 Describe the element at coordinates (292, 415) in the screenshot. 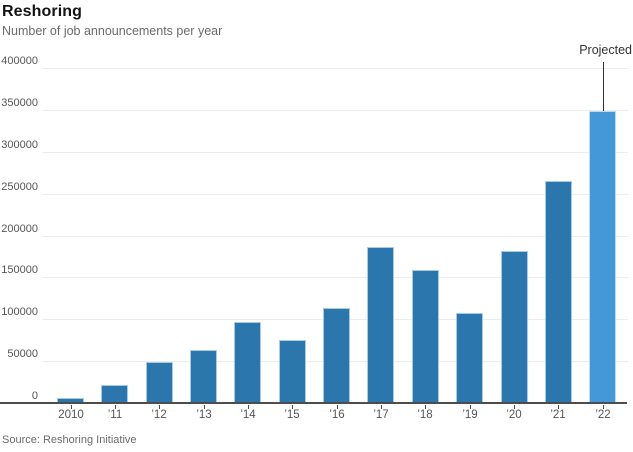

I see `x-axis-tick-label: ’15` at that location.